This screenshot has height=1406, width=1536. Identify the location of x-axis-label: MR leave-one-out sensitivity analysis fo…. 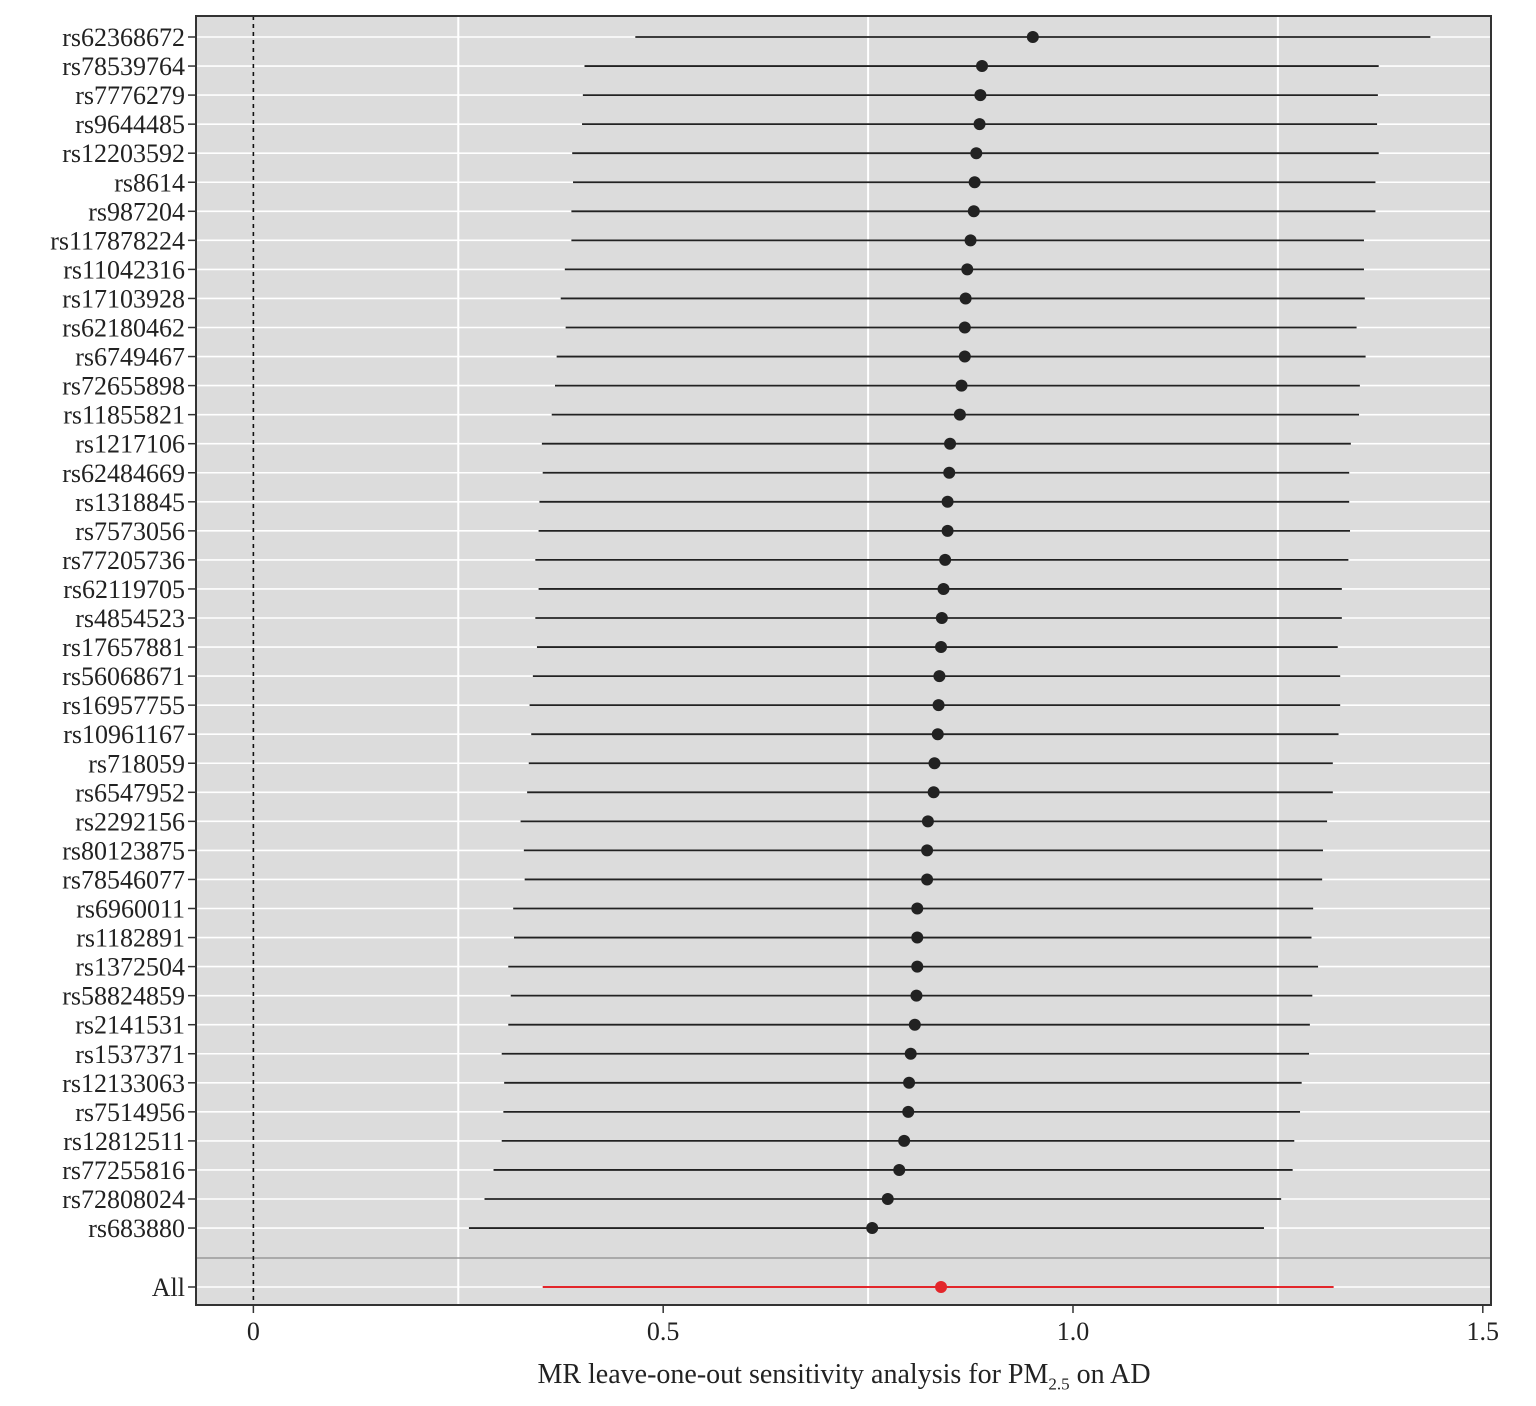
(844, 1377).